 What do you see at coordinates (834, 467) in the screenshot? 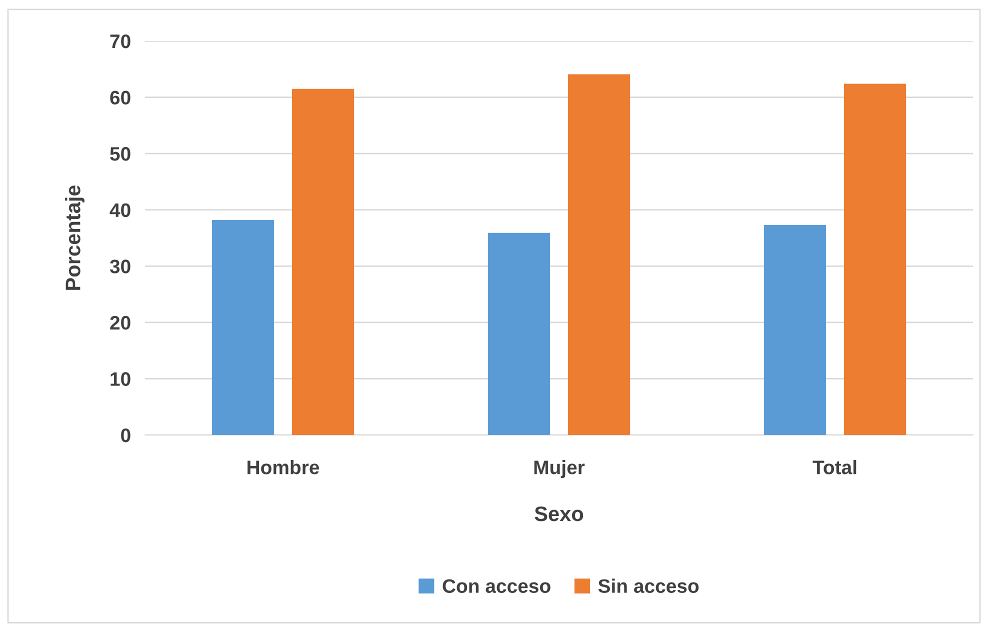
I see `x-tick-label: Total` at bounding box center [834, 467].